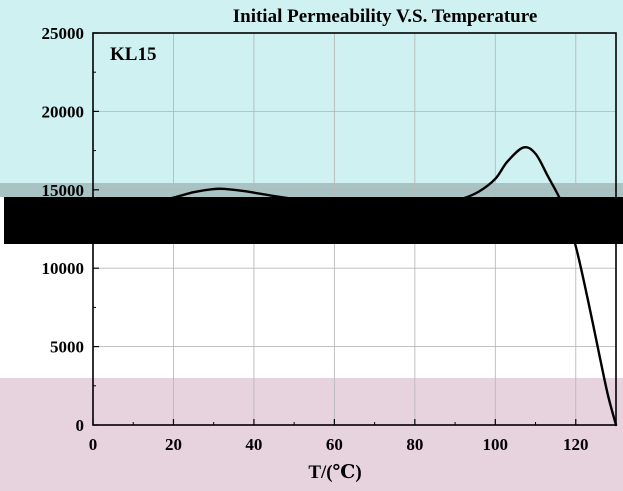  I want to click on series-annotation: KL15, so click(133, 54).